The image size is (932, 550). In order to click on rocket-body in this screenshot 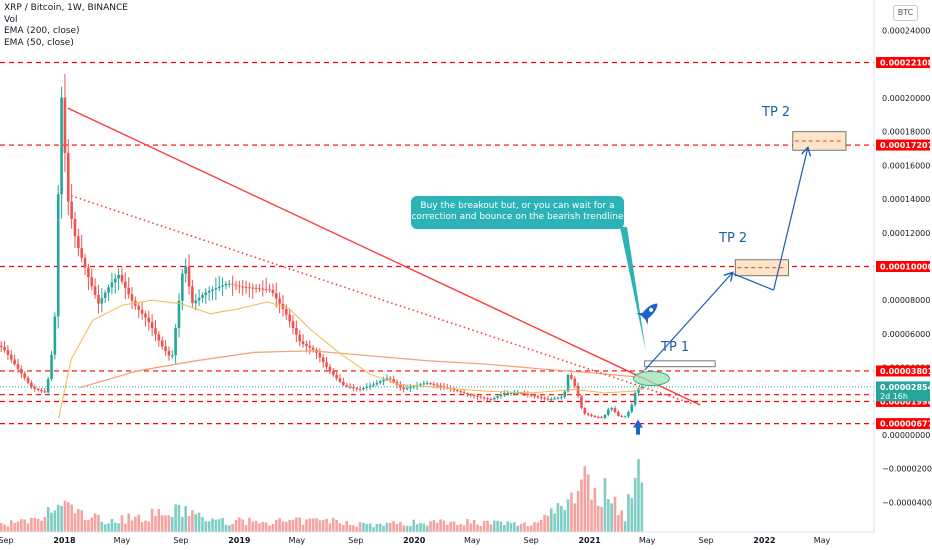, I will do `click(649, 311)`.